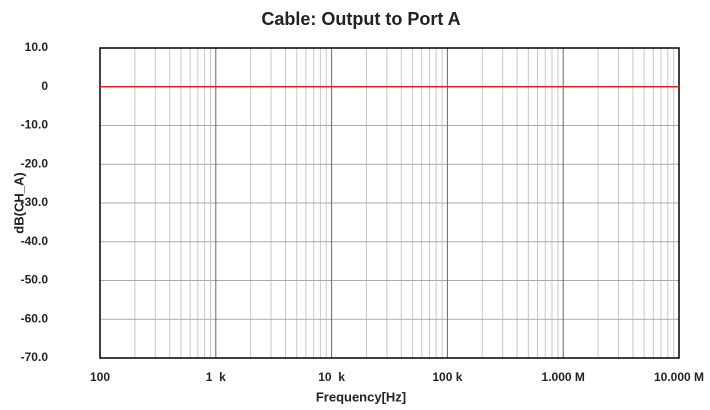 This screenshot has width=710, height=410. What do you see at coordinates (216, 377) in the screenshot?
I see `x-tick-label: 1 k` at bounding box center [216, 377].